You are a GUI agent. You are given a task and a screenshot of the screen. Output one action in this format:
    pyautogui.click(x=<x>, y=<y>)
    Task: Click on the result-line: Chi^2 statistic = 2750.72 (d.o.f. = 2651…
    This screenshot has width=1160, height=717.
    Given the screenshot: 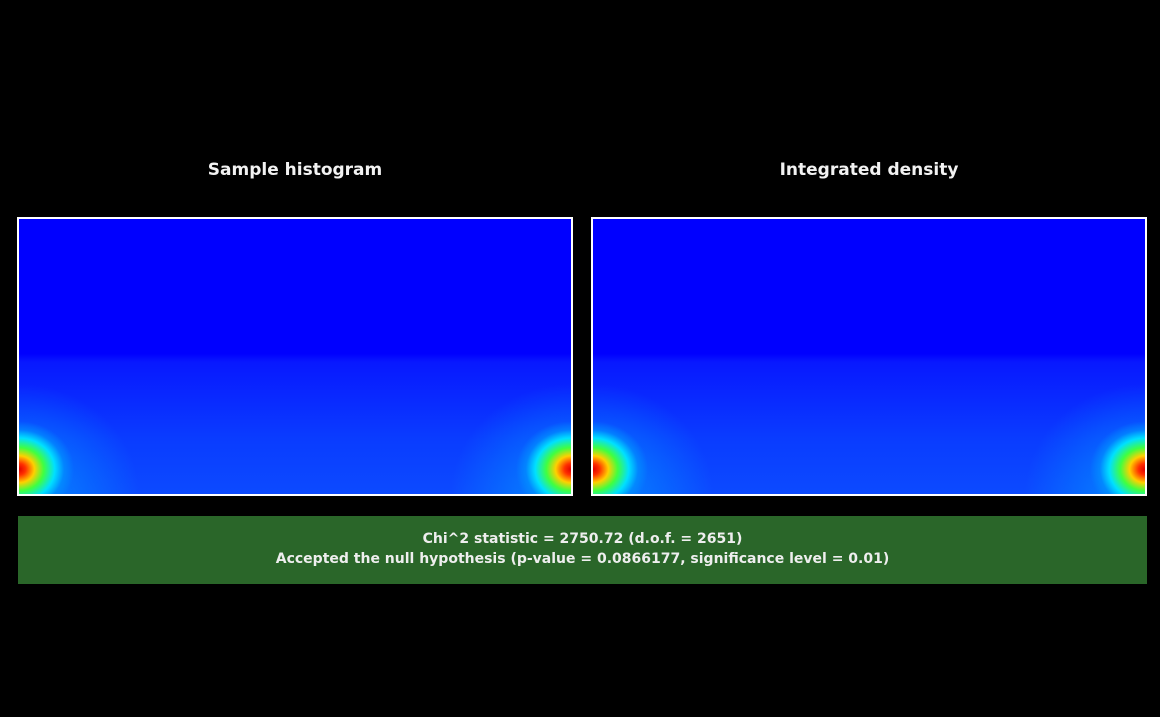 What is the action you would take?
    pyautogui.click(x=582, y=539)
    